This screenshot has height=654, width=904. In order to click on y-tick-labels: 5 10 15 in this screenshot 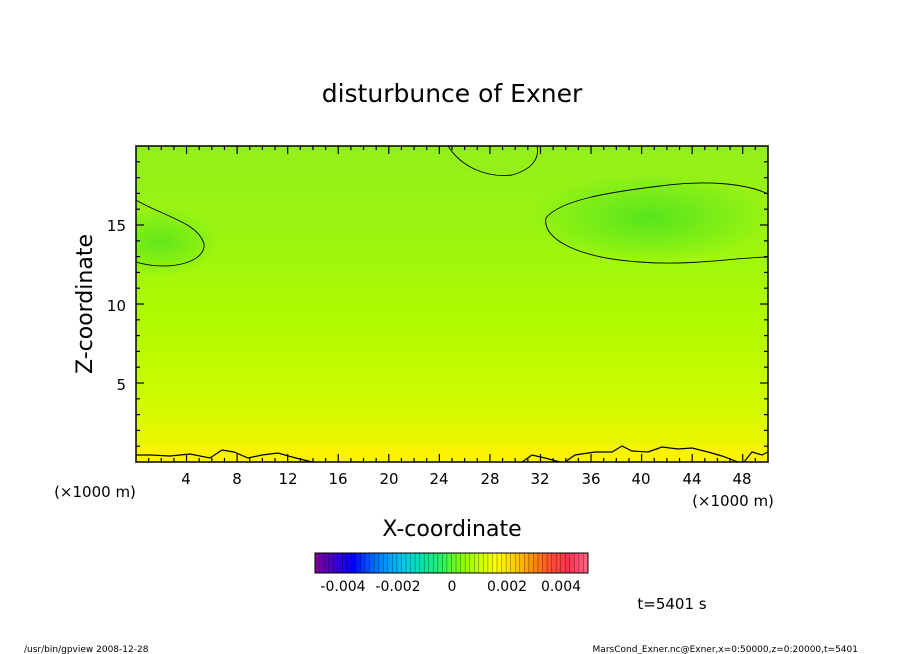, I will do `click(116, 305)`.